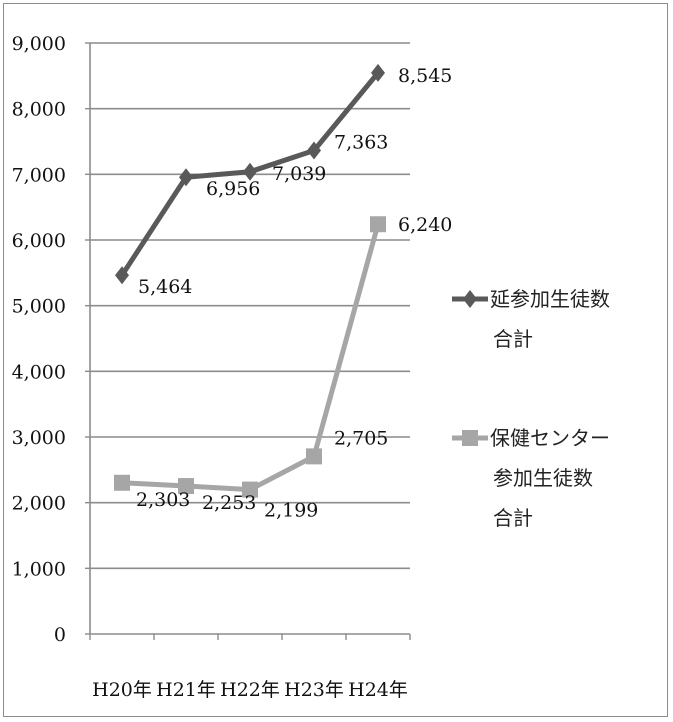  Describe the element at coordinates (165, 287) in the screenshot. I see `data-label: 5,464` at that location.